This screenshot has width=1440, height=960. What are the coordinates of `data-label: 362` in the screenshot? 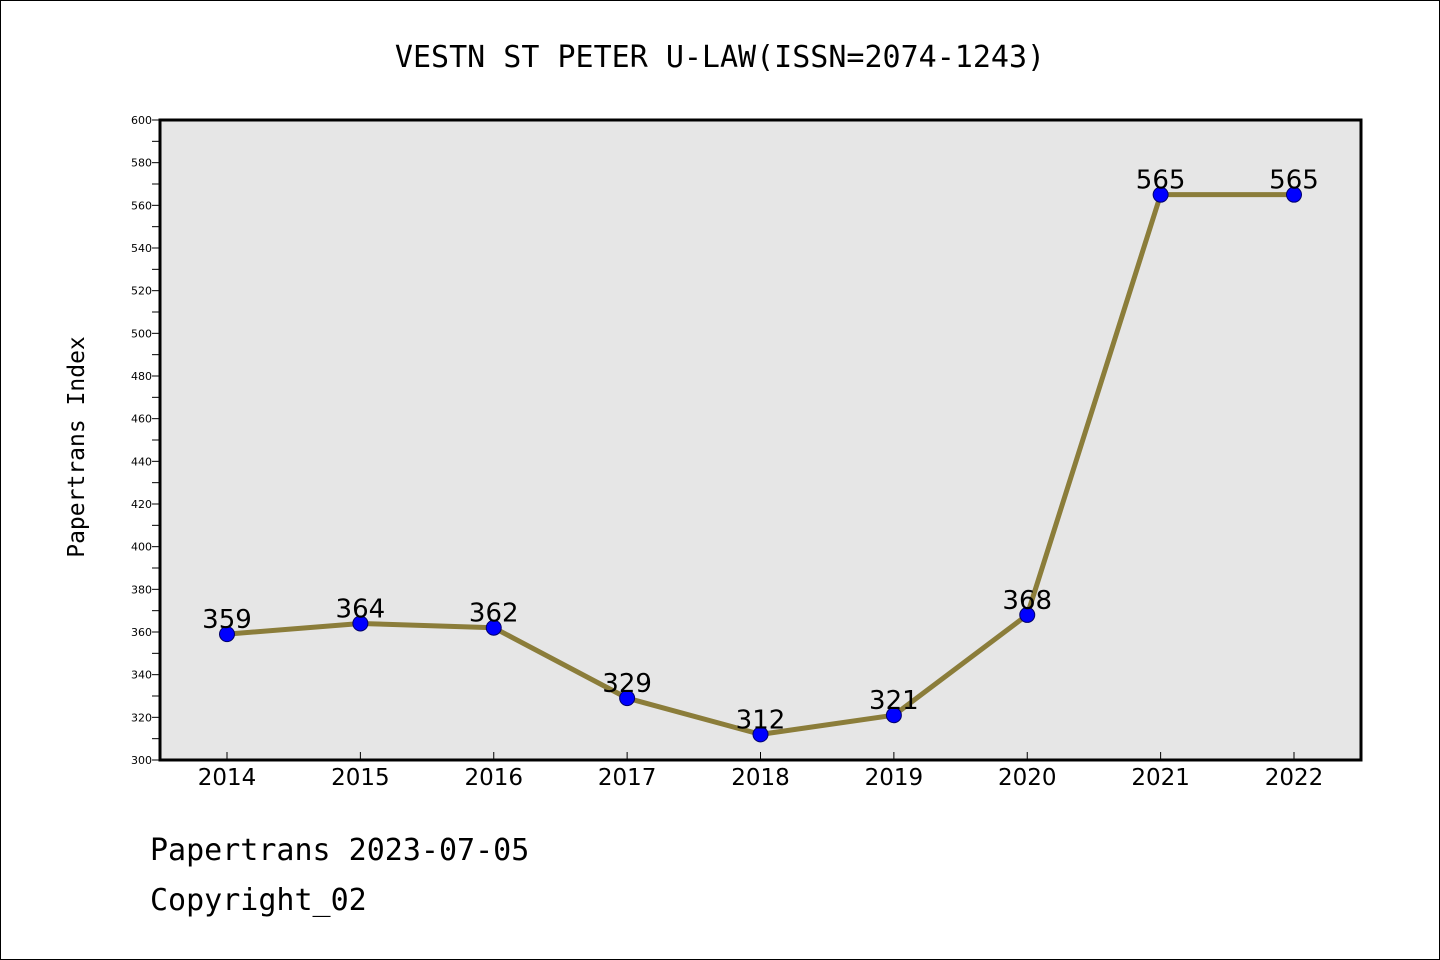 It's located at (494, 614).